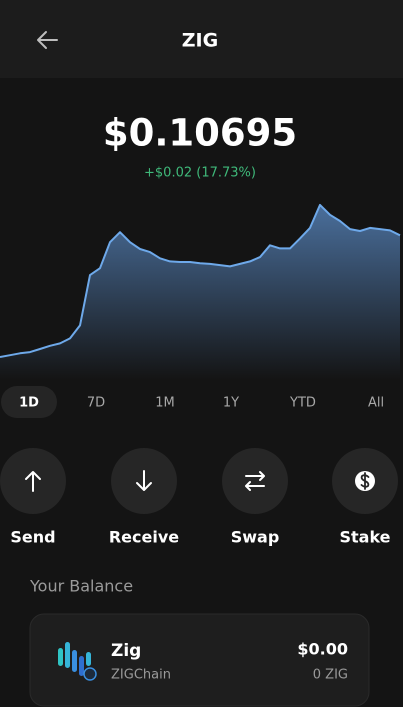 The width and height of the screenshot is (403, 707). Describe the element at coordinates (200, 173) in the screenshot. I see `price-change: +$0.02 (17.73%)` at that location.